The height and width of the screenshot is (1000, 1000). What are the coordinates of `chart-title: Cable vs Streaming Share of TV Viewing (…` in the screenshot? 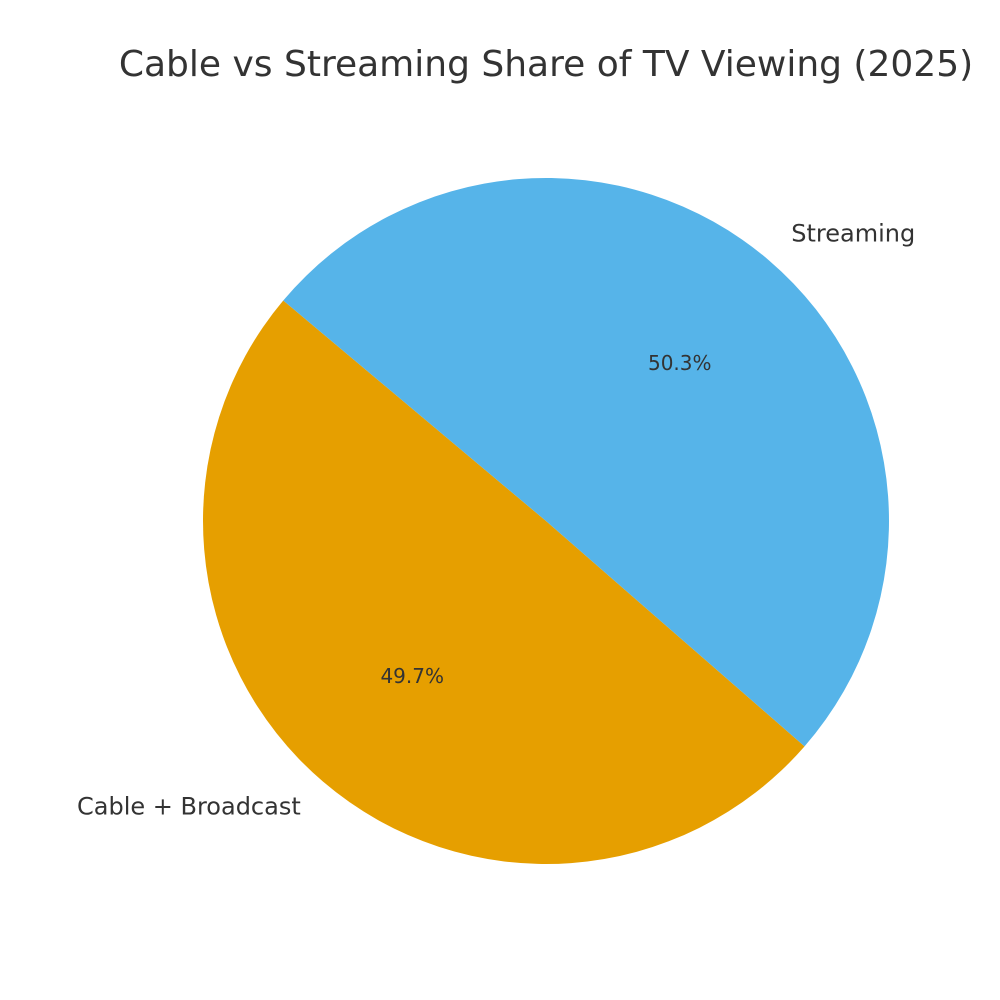 It's located at (546, 64).